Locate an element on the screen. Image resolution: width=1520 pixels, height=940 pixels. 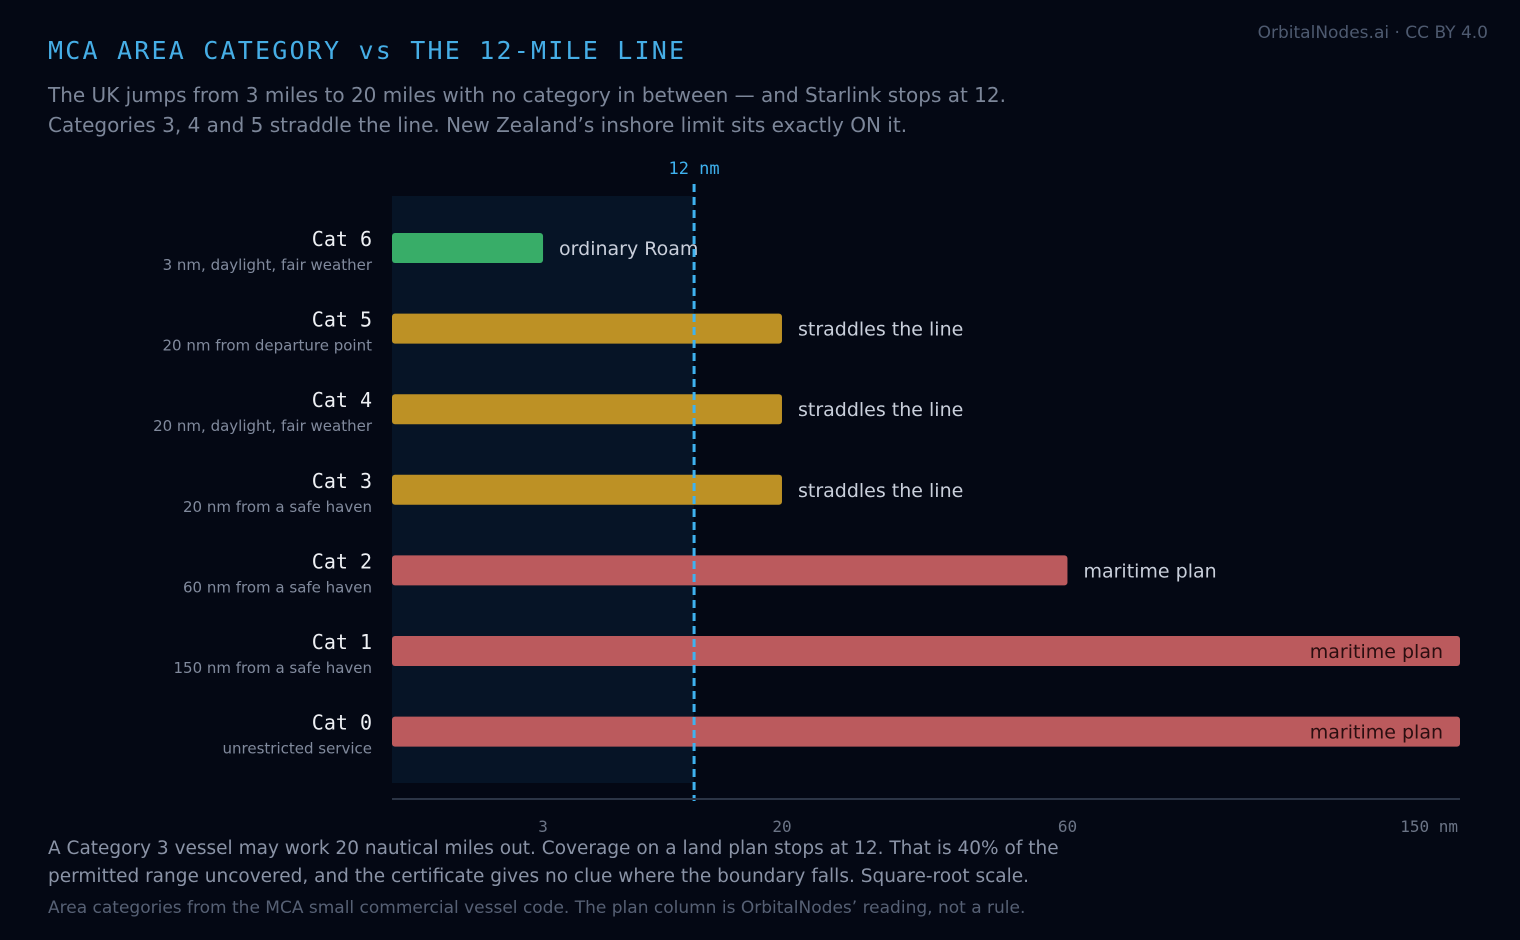
category-description: 20 nm from a safe haven is located at coordinates (277, 507).